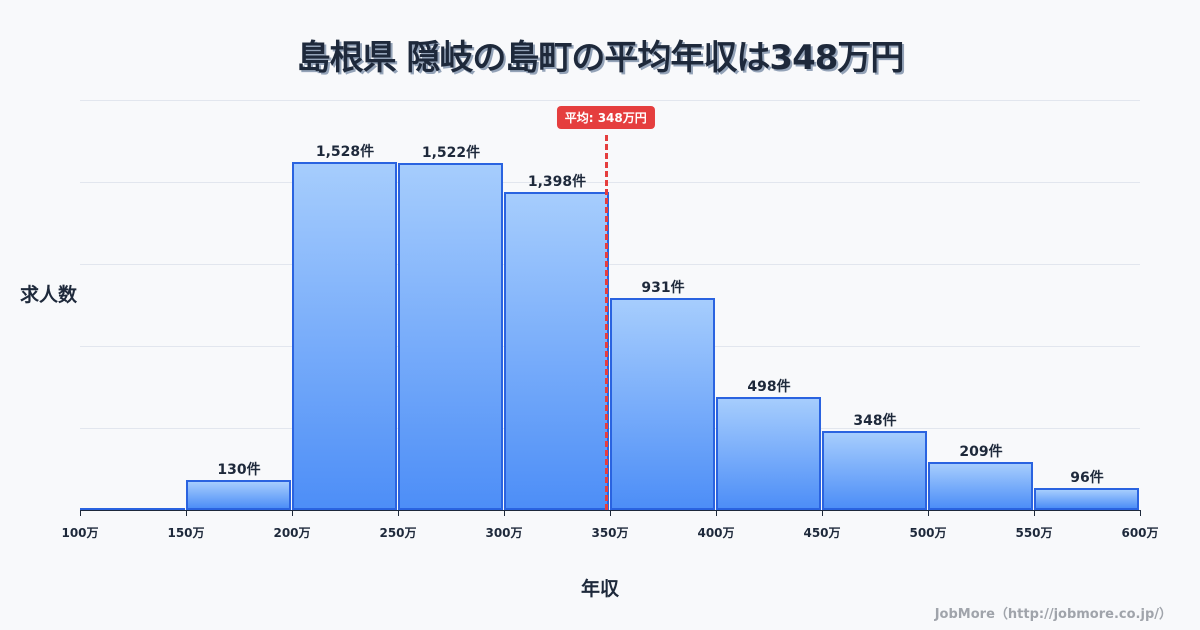 The width and height of the screenshot is (1200, 630). What do you see at coordinates (451, 153) in the screenshot?
I see `bar-value-label: 1,522件` at bounding box center [451, 153].